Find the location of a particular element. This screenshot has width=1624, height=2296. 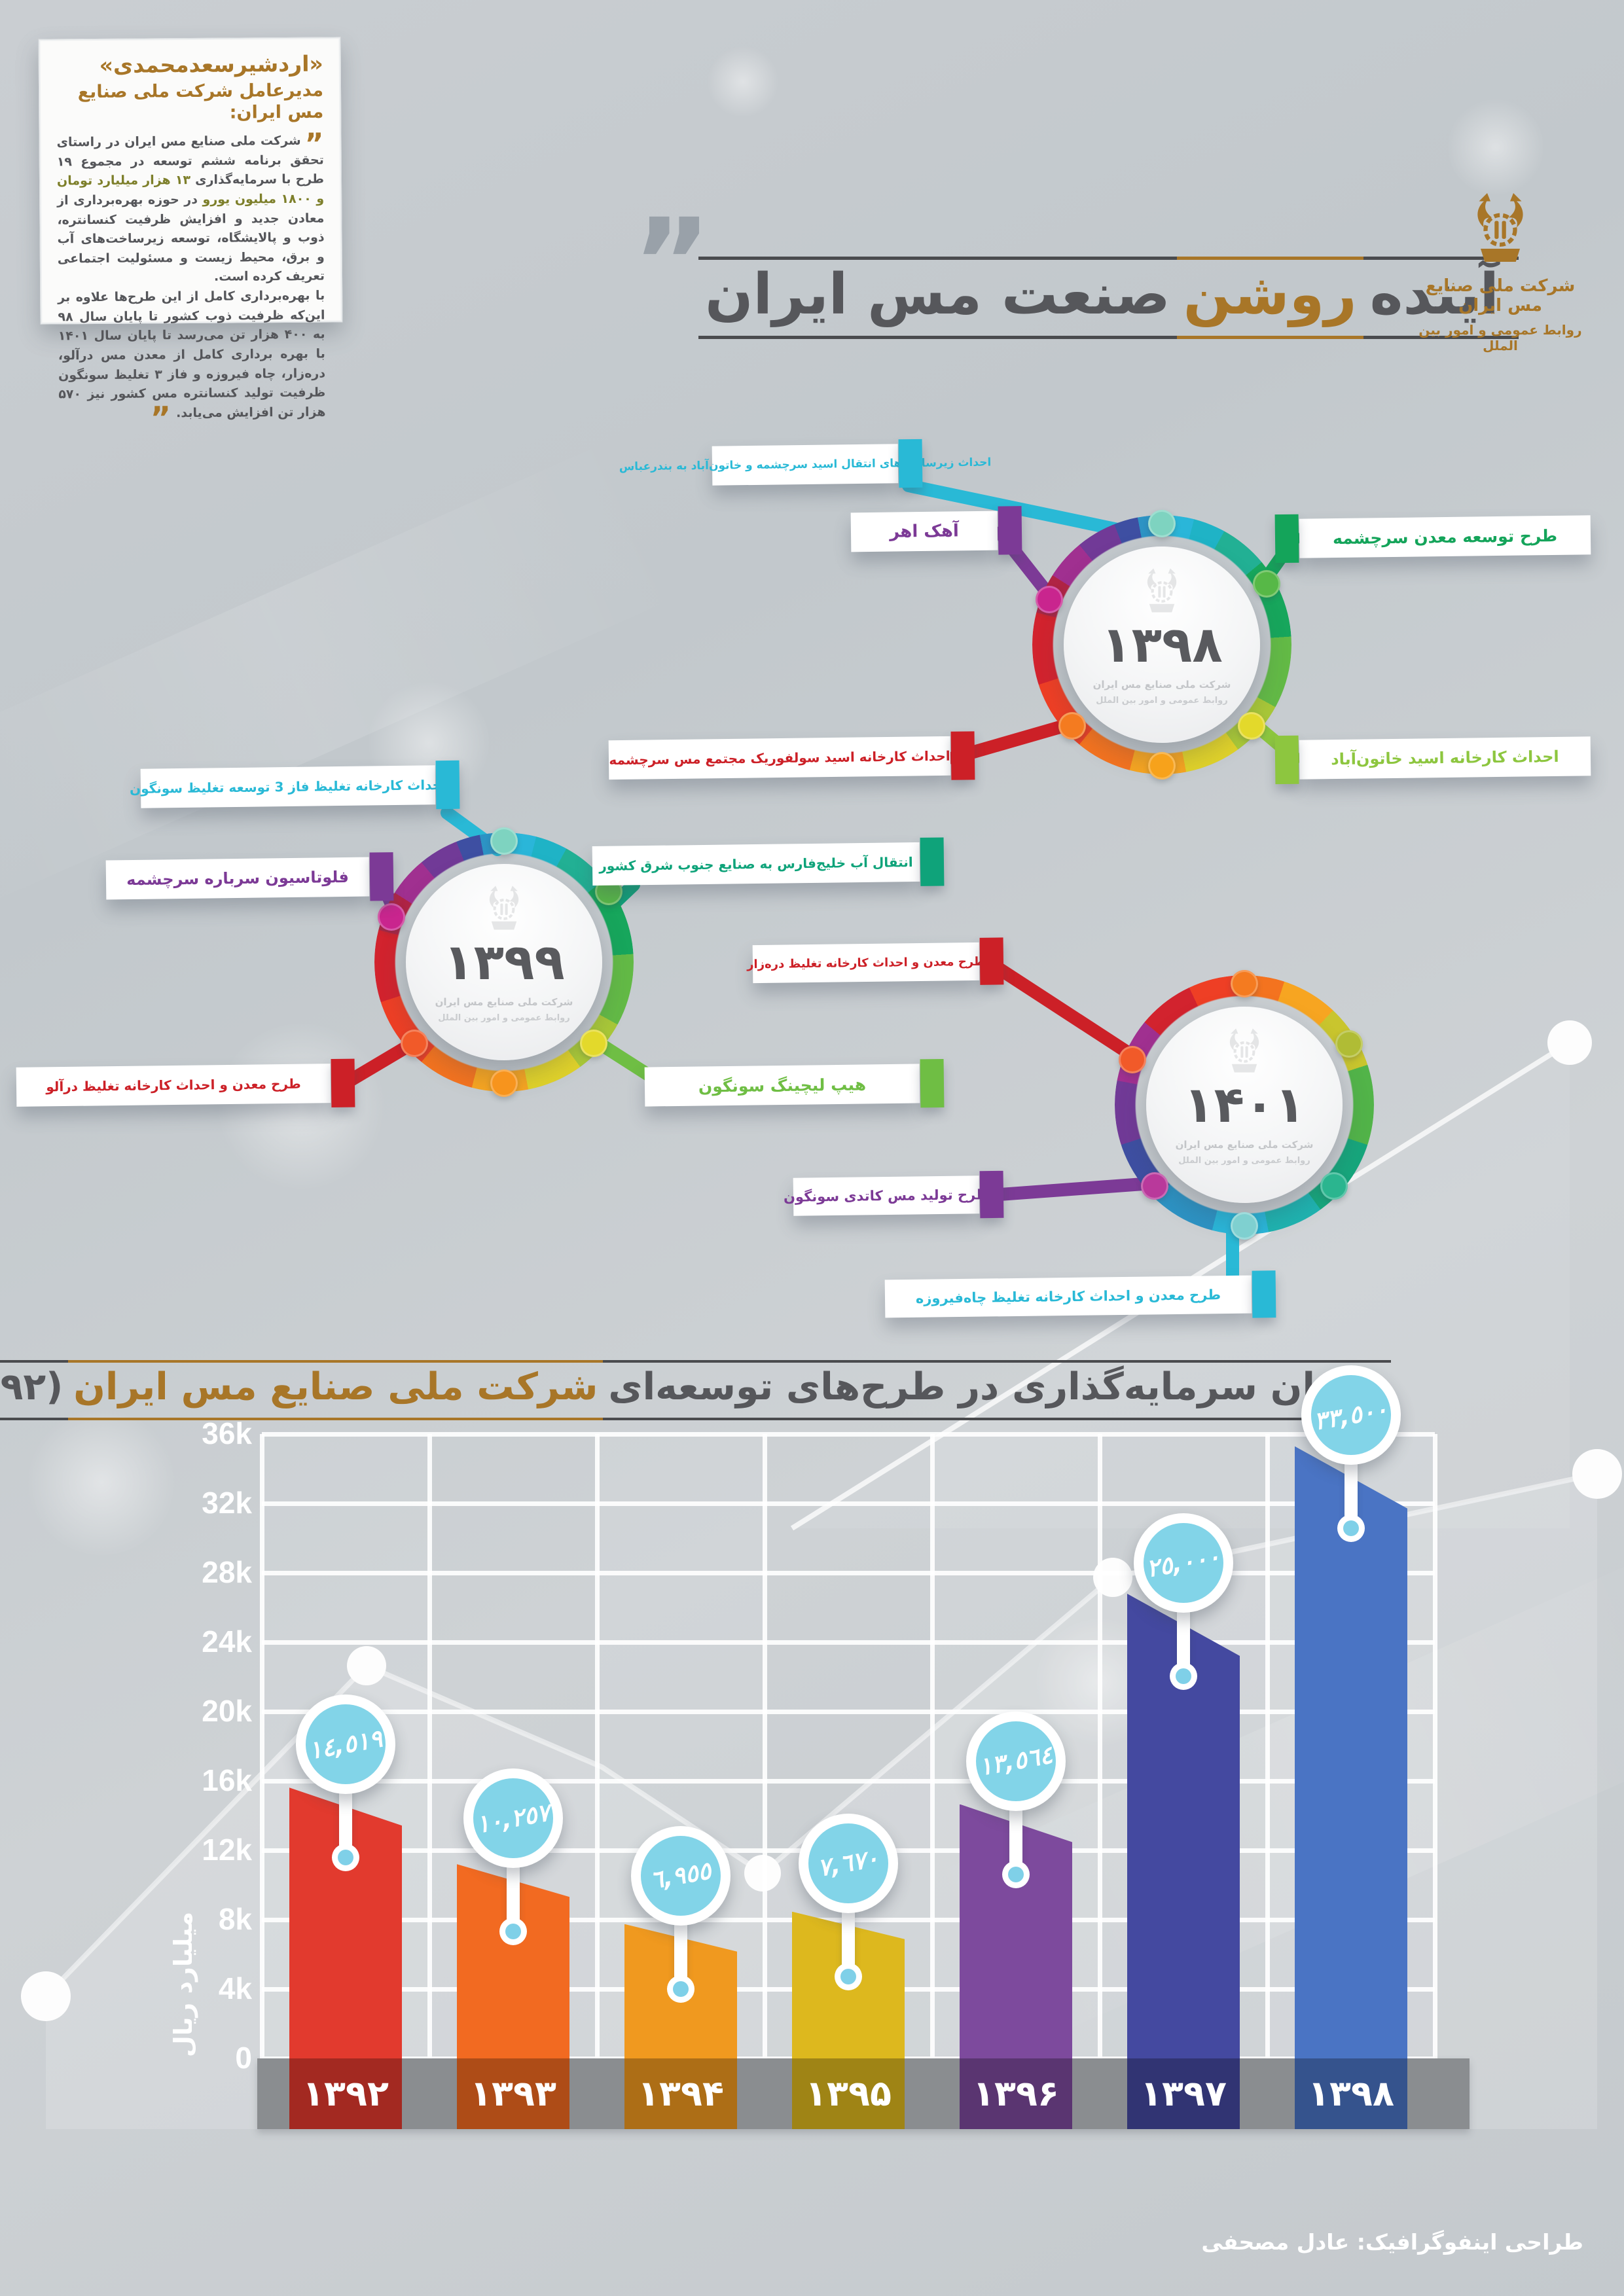

value-bubble: ٧,٦٧٠ is located at coordinates (848, 1863).